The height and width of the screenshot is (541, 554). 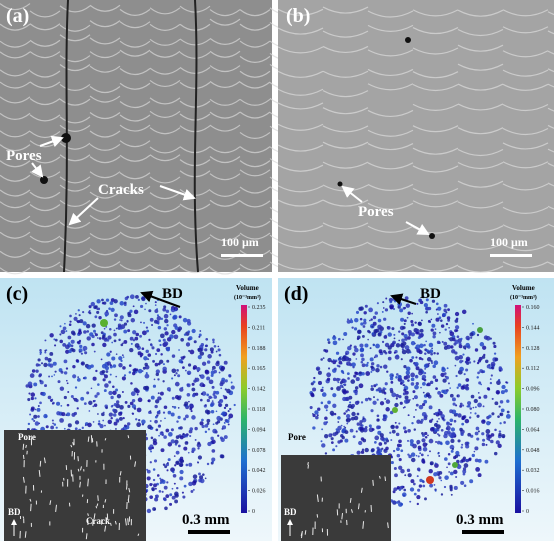 I want to click on inset-texture, so click(x=344, y=500).